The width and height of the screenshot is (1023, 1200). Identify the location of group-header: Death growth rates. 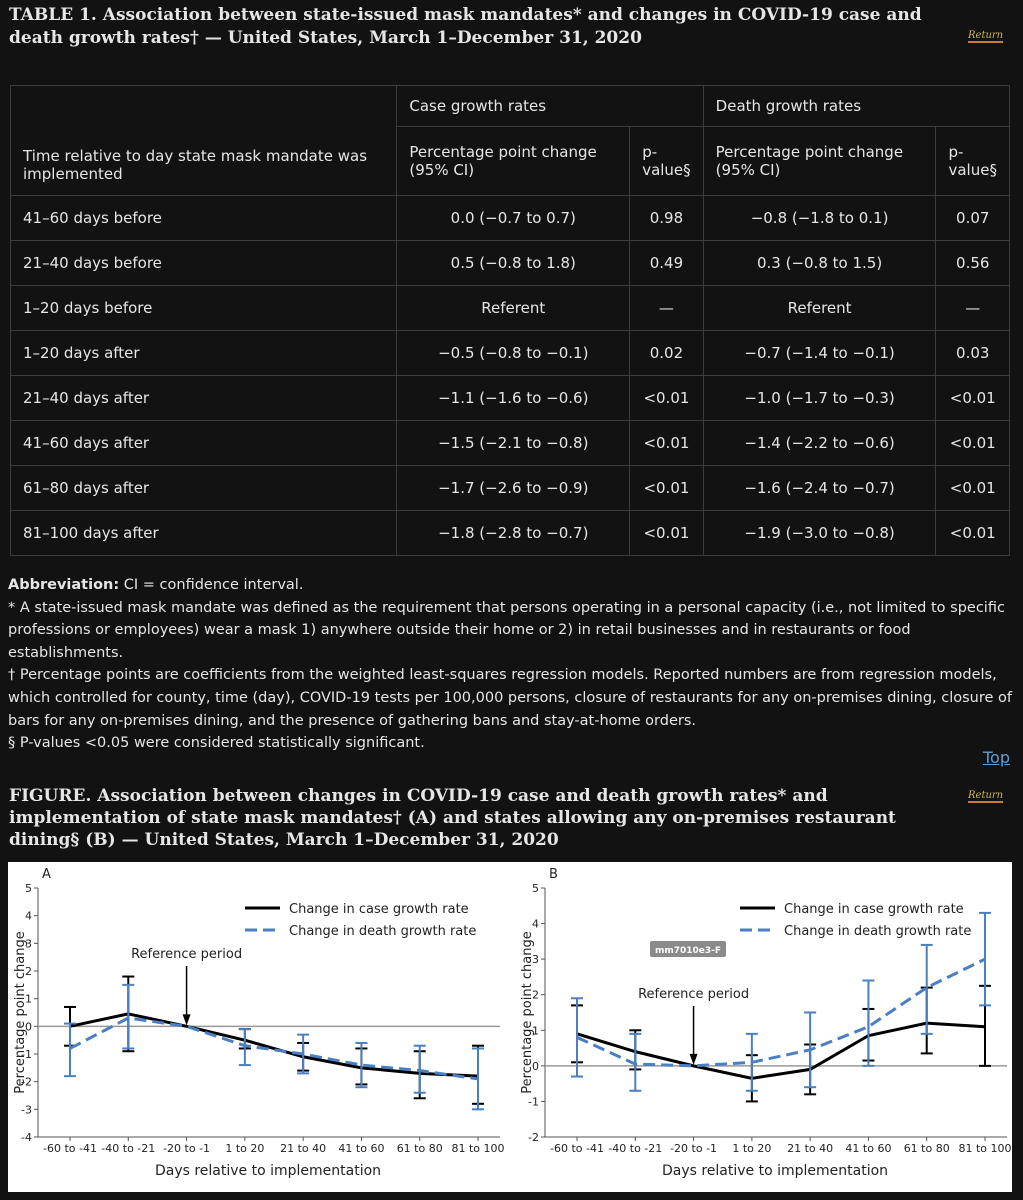
(856, 106).